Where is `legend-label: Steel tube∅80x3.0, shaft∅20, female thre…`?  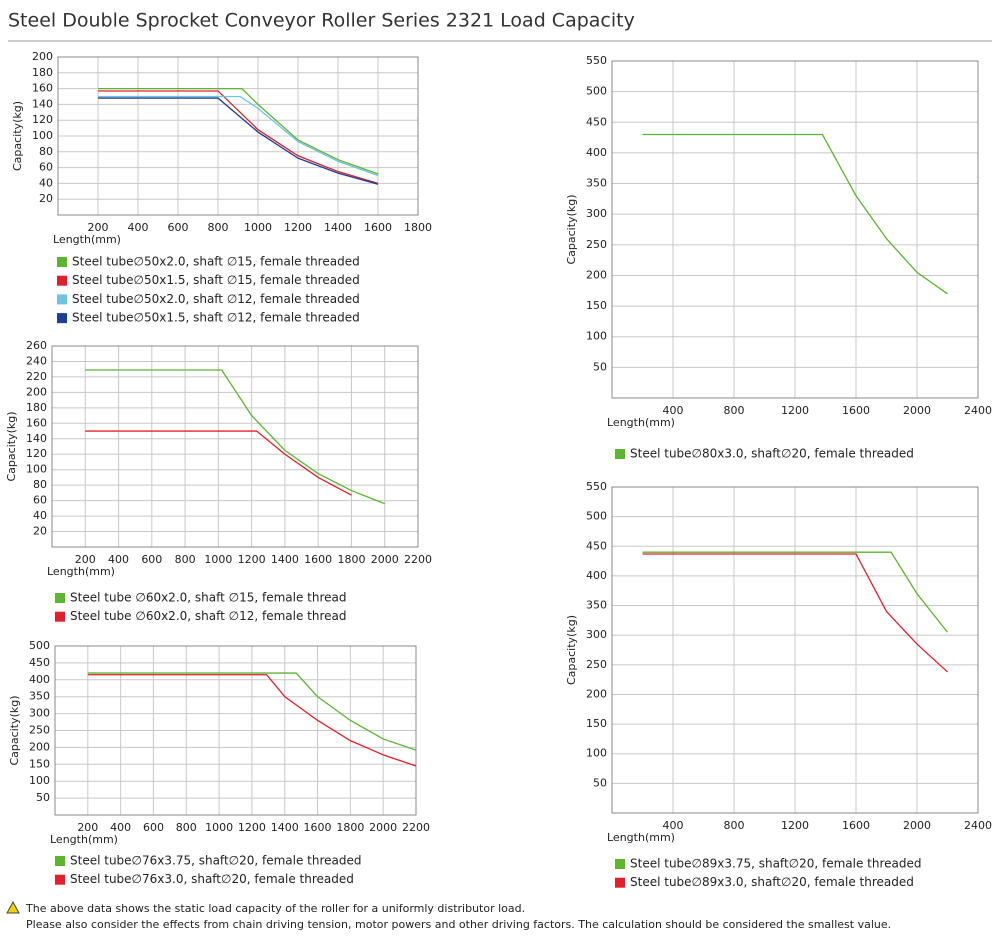 legend-label: Steel tube∅80x3.0, shaft∅20, female thre… is located at coordinates (772, 454).